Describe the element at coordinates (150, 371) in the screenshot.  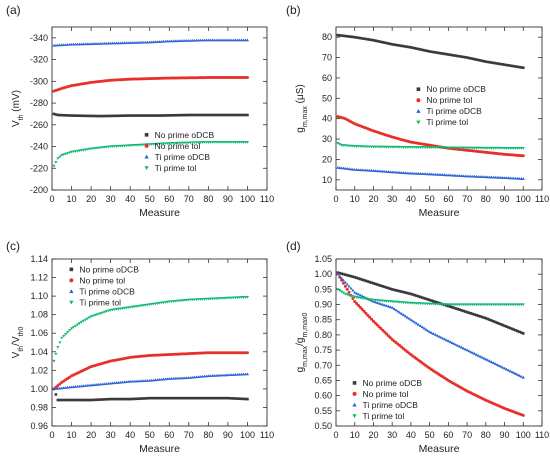
I see `series-no-prime-tol` at that location.